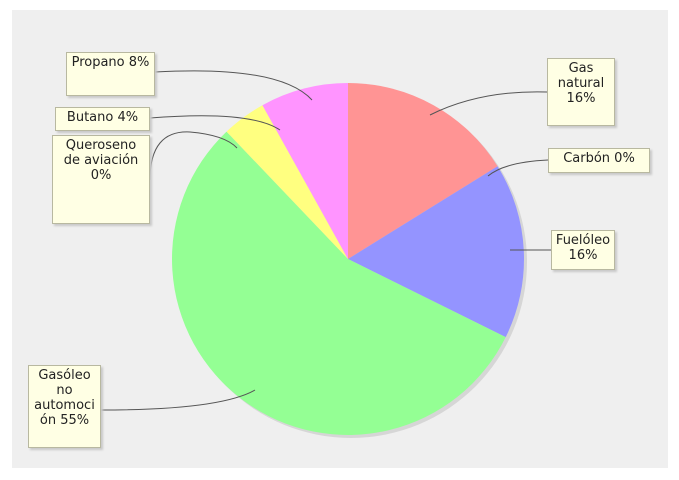  I want to click on slice-label: Gasóleo no automoción 55%, so click(64, 406).